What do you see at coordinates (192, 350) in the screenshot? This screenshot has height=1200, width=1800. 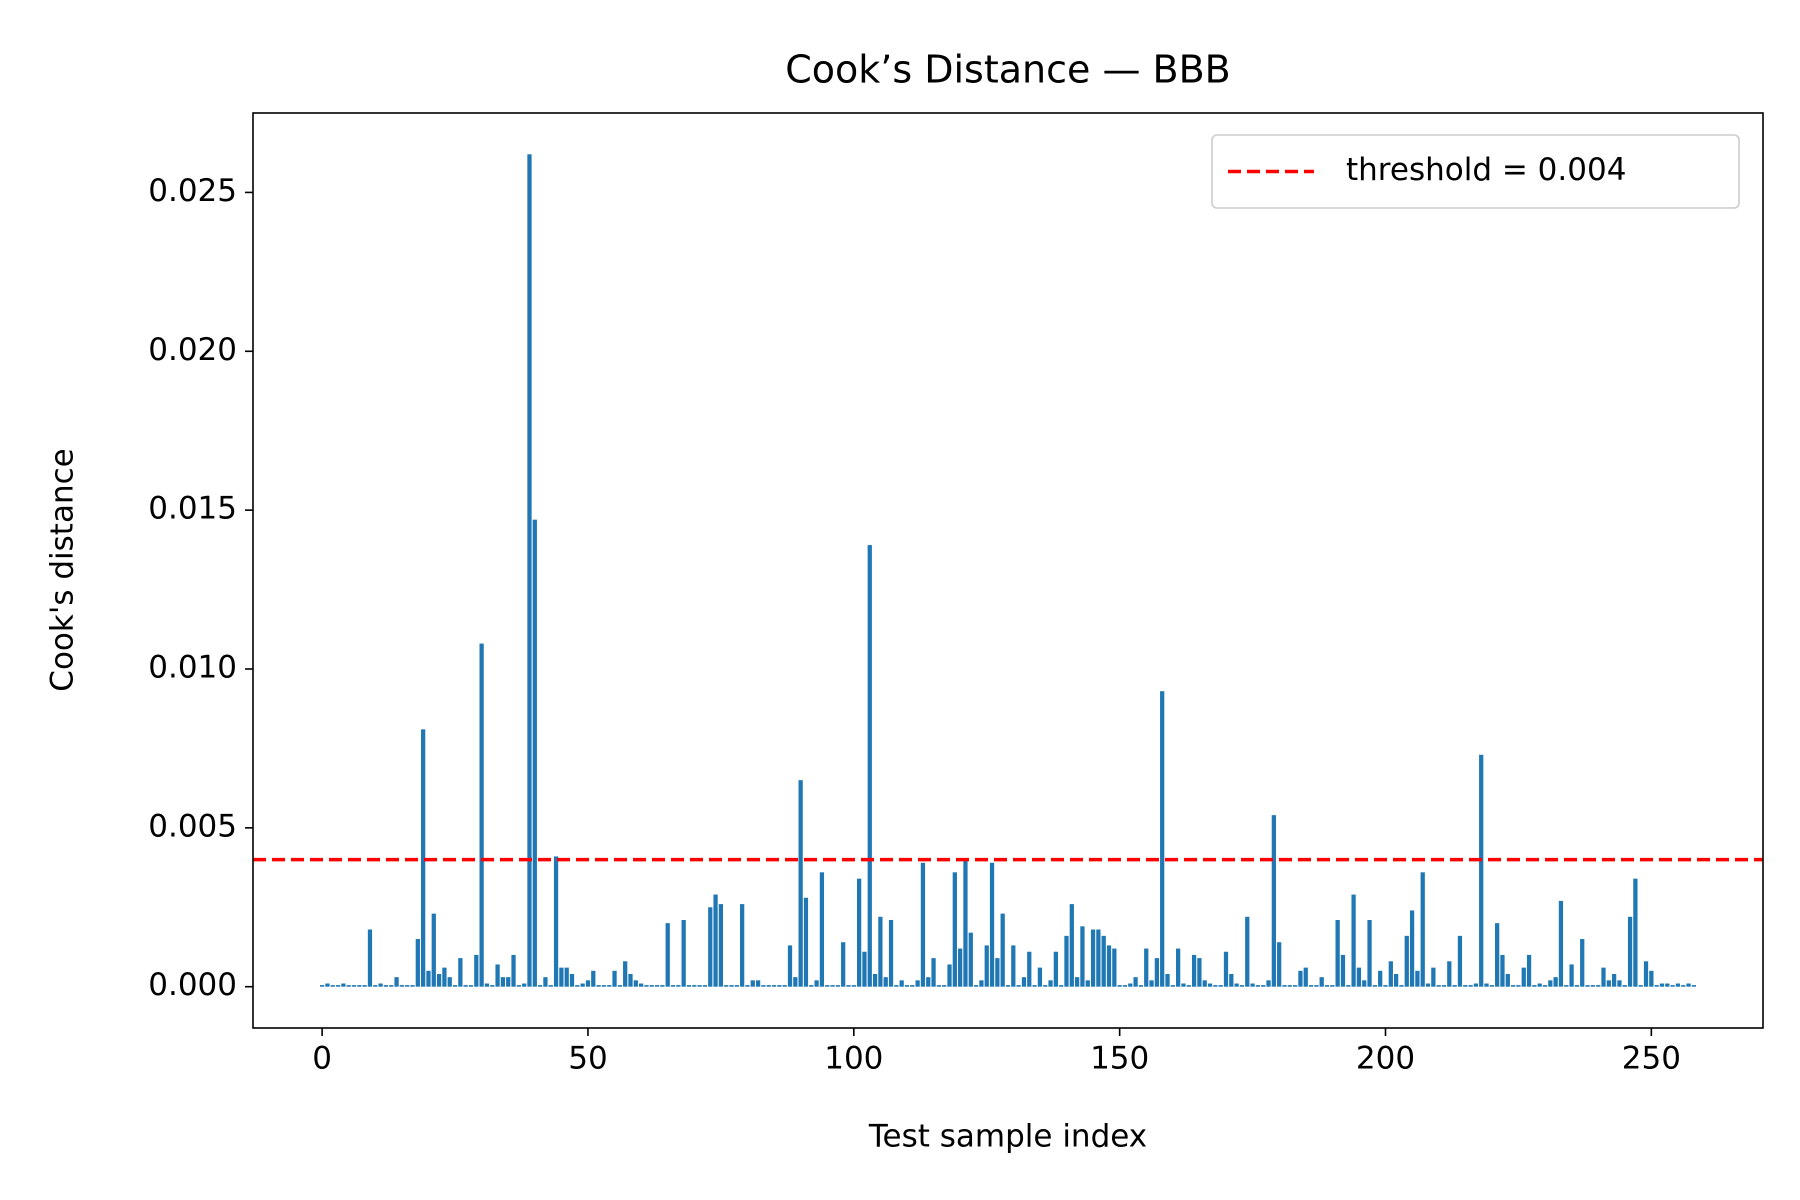 I see `y-tick-label: 0.020` at bounding box center [192, 350].